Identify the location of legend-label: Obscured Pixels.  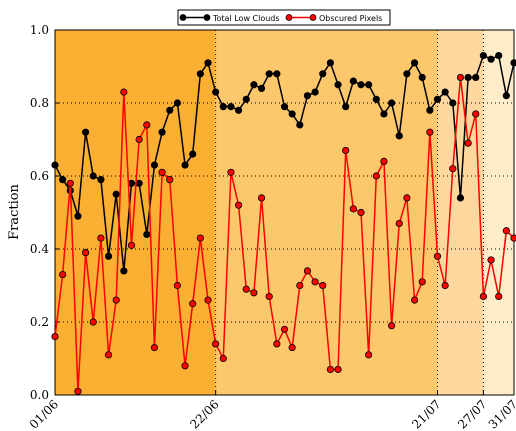
(350, 18).